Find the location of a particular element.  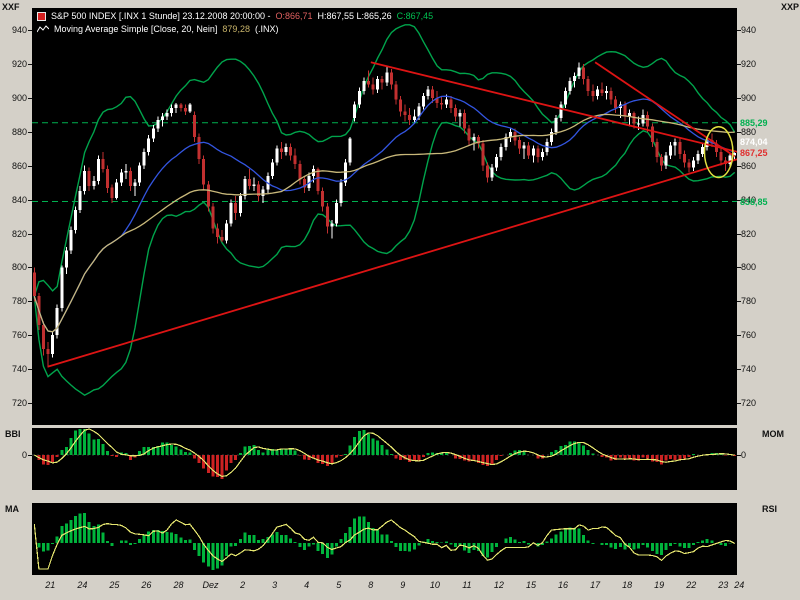

x-axis-label: 25 is located at coordinates (114, 585).